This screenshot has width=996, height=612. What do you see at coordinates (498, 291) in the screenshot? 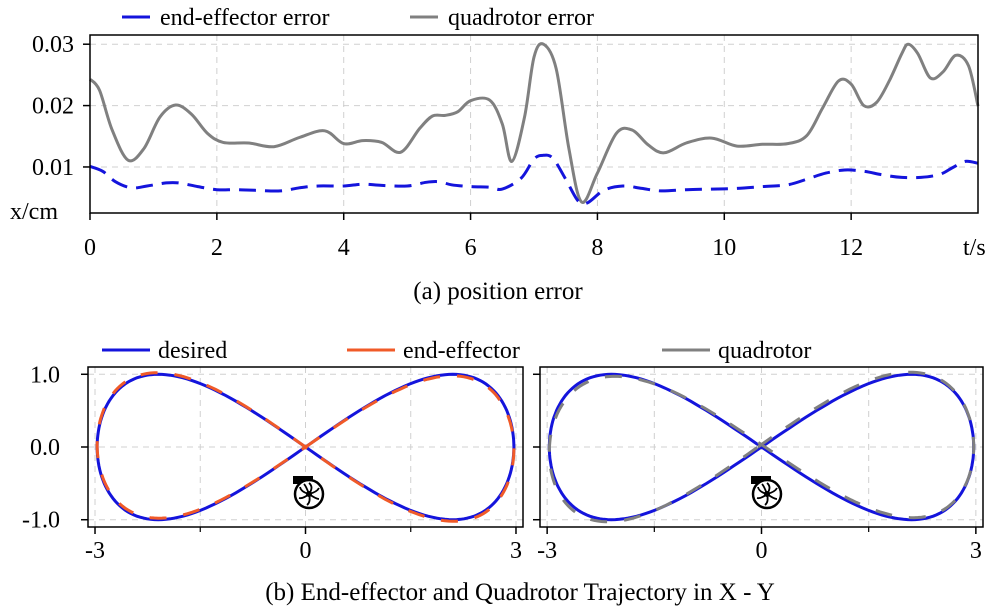
I see `caption-a: (a) position error` at bounding box center [498, 291].